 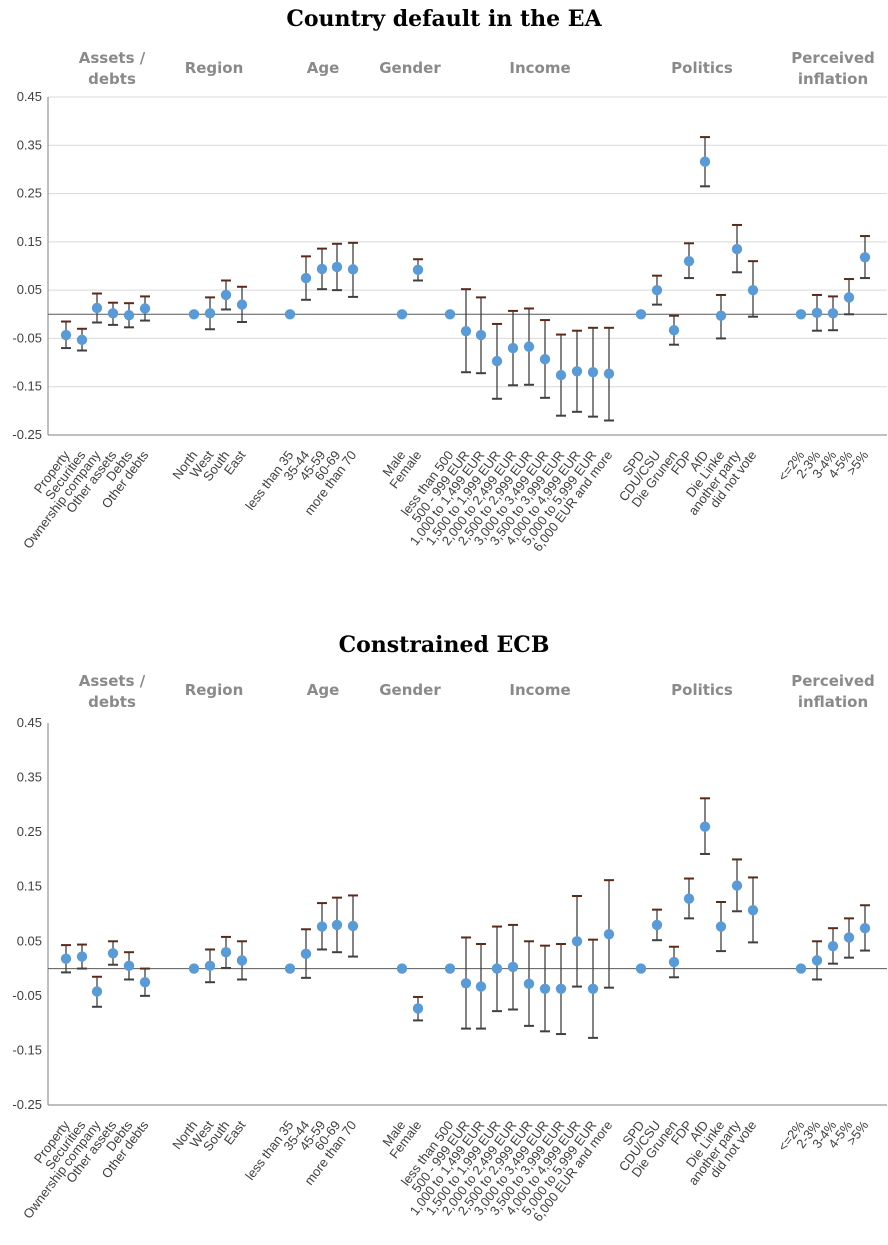 What do you see at coordinates (323, 68) in the screenshot?
I see `group-header: Age` at bounding box center [323, 68].